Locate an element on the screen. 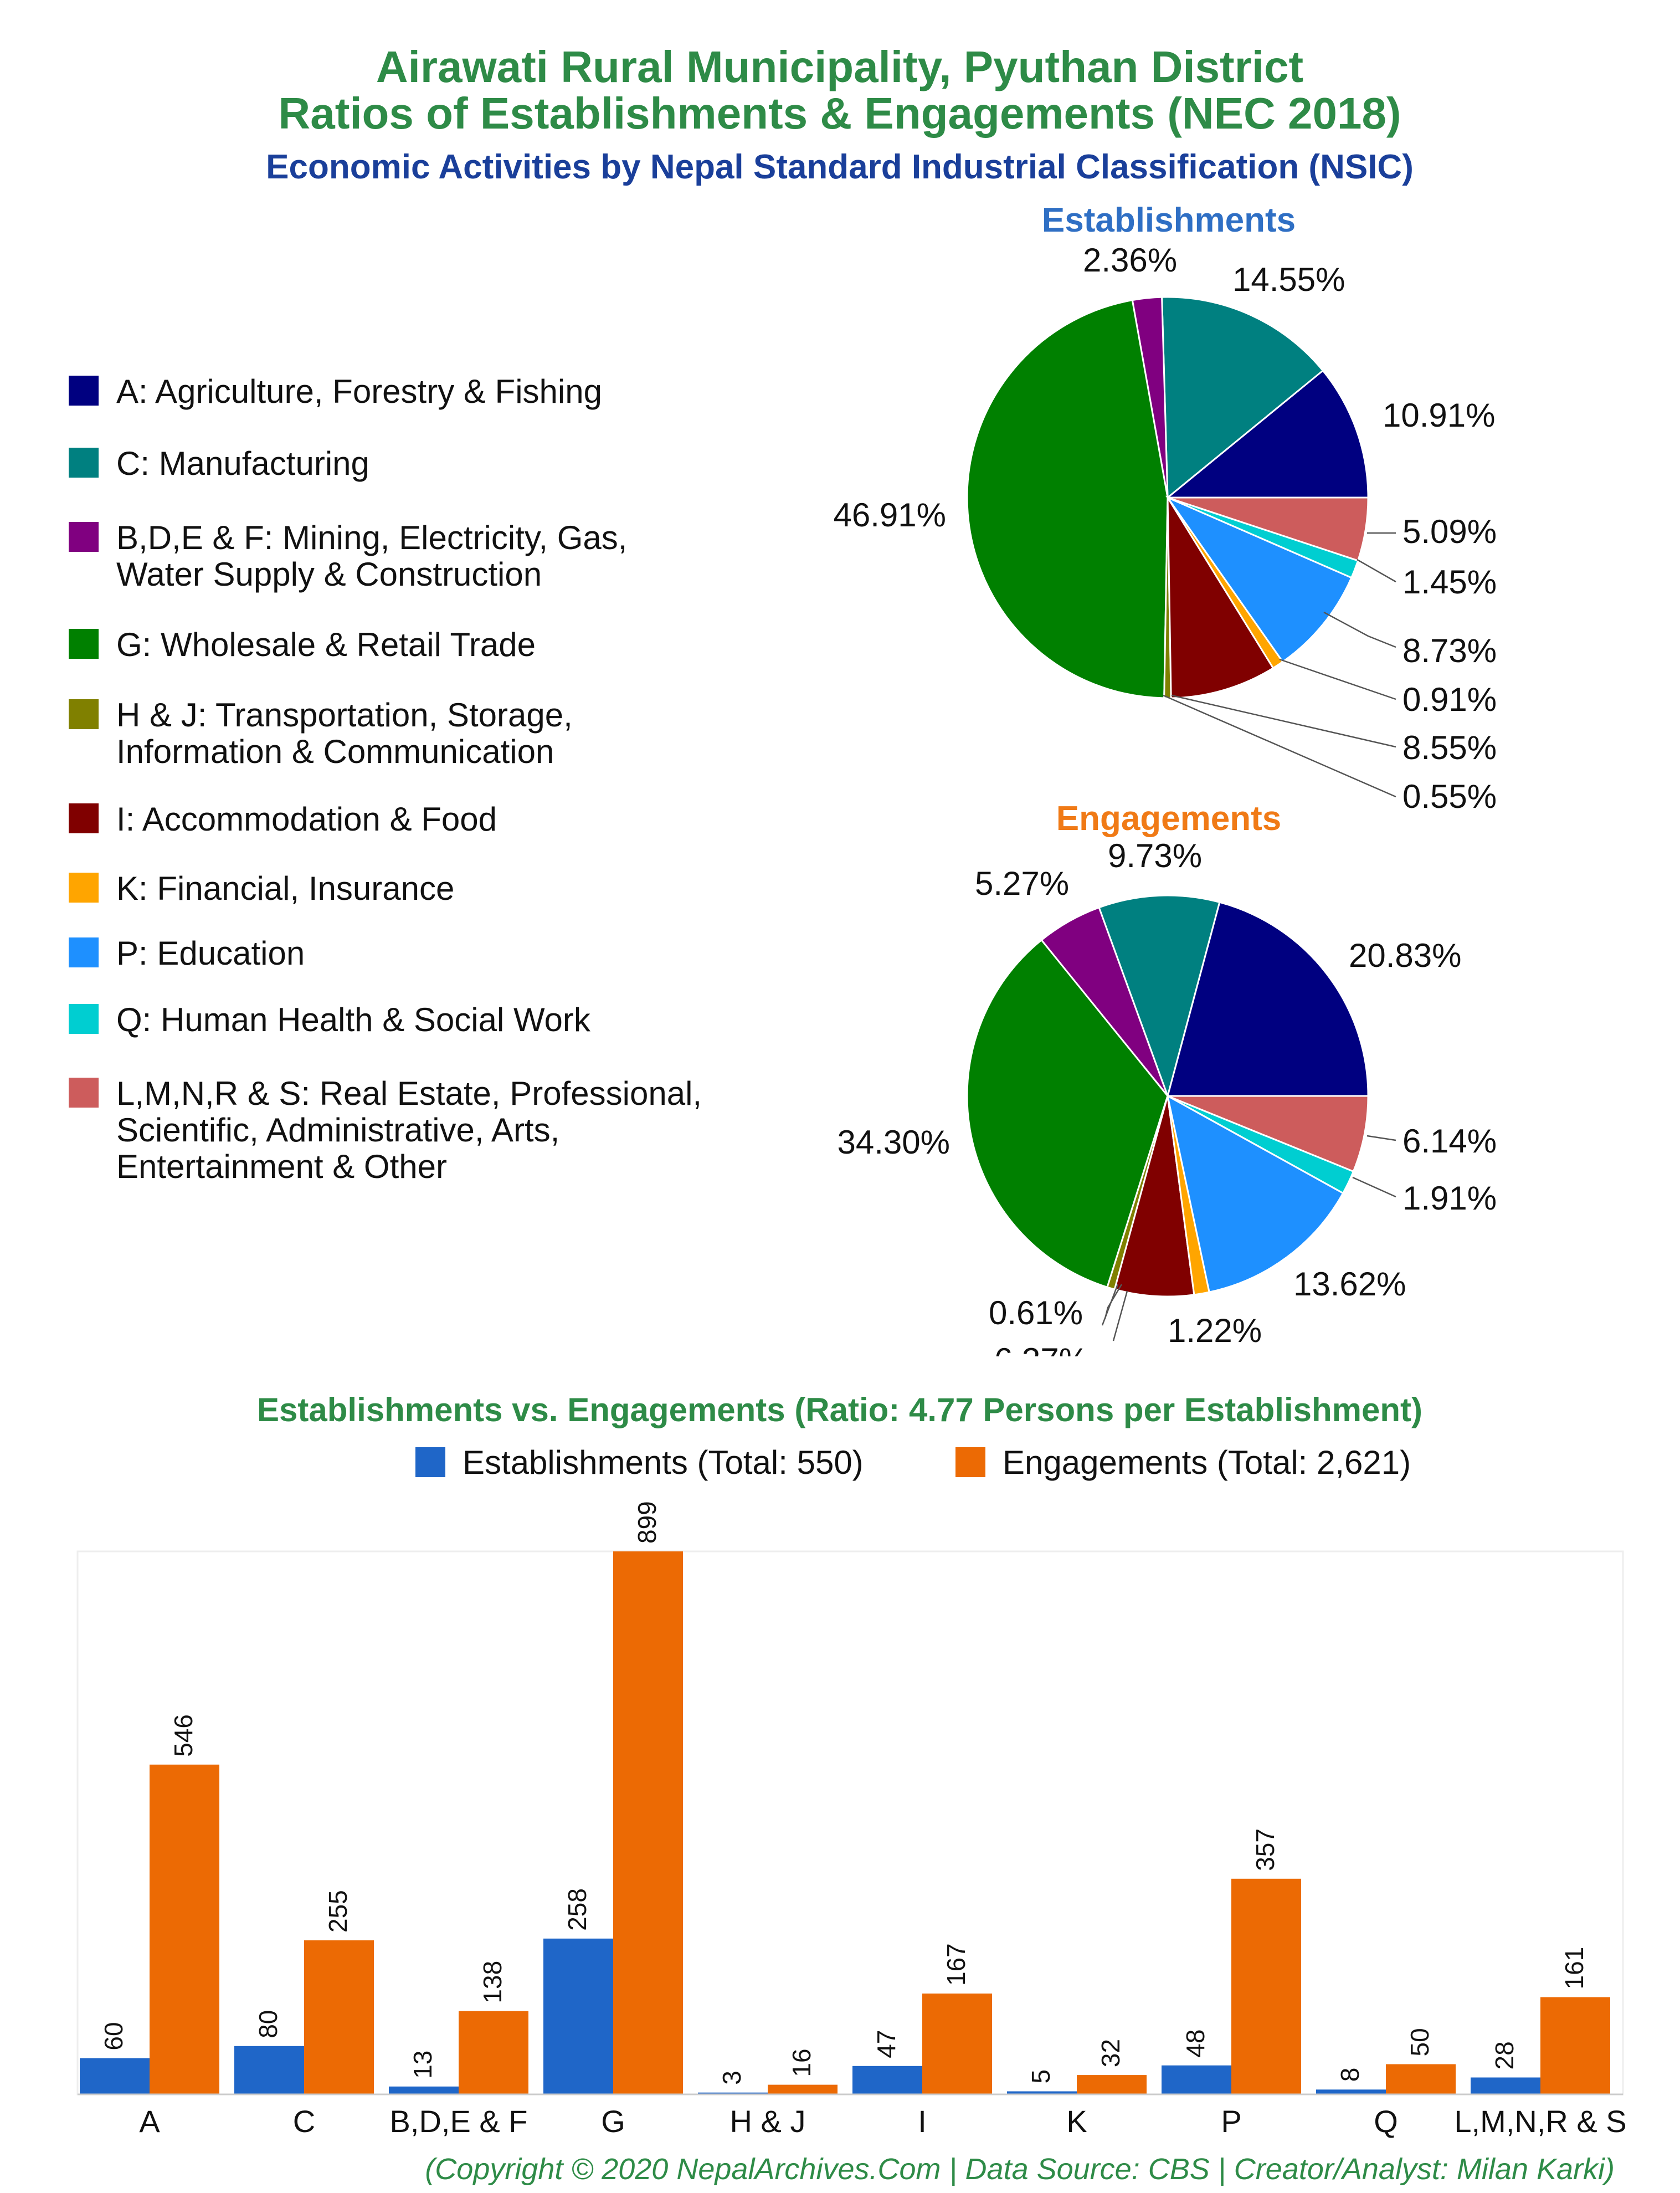 This screenshot has height=2193, width=1680. engagements-pct-label-4: 34.30% is located at coordinates (894, 1142).